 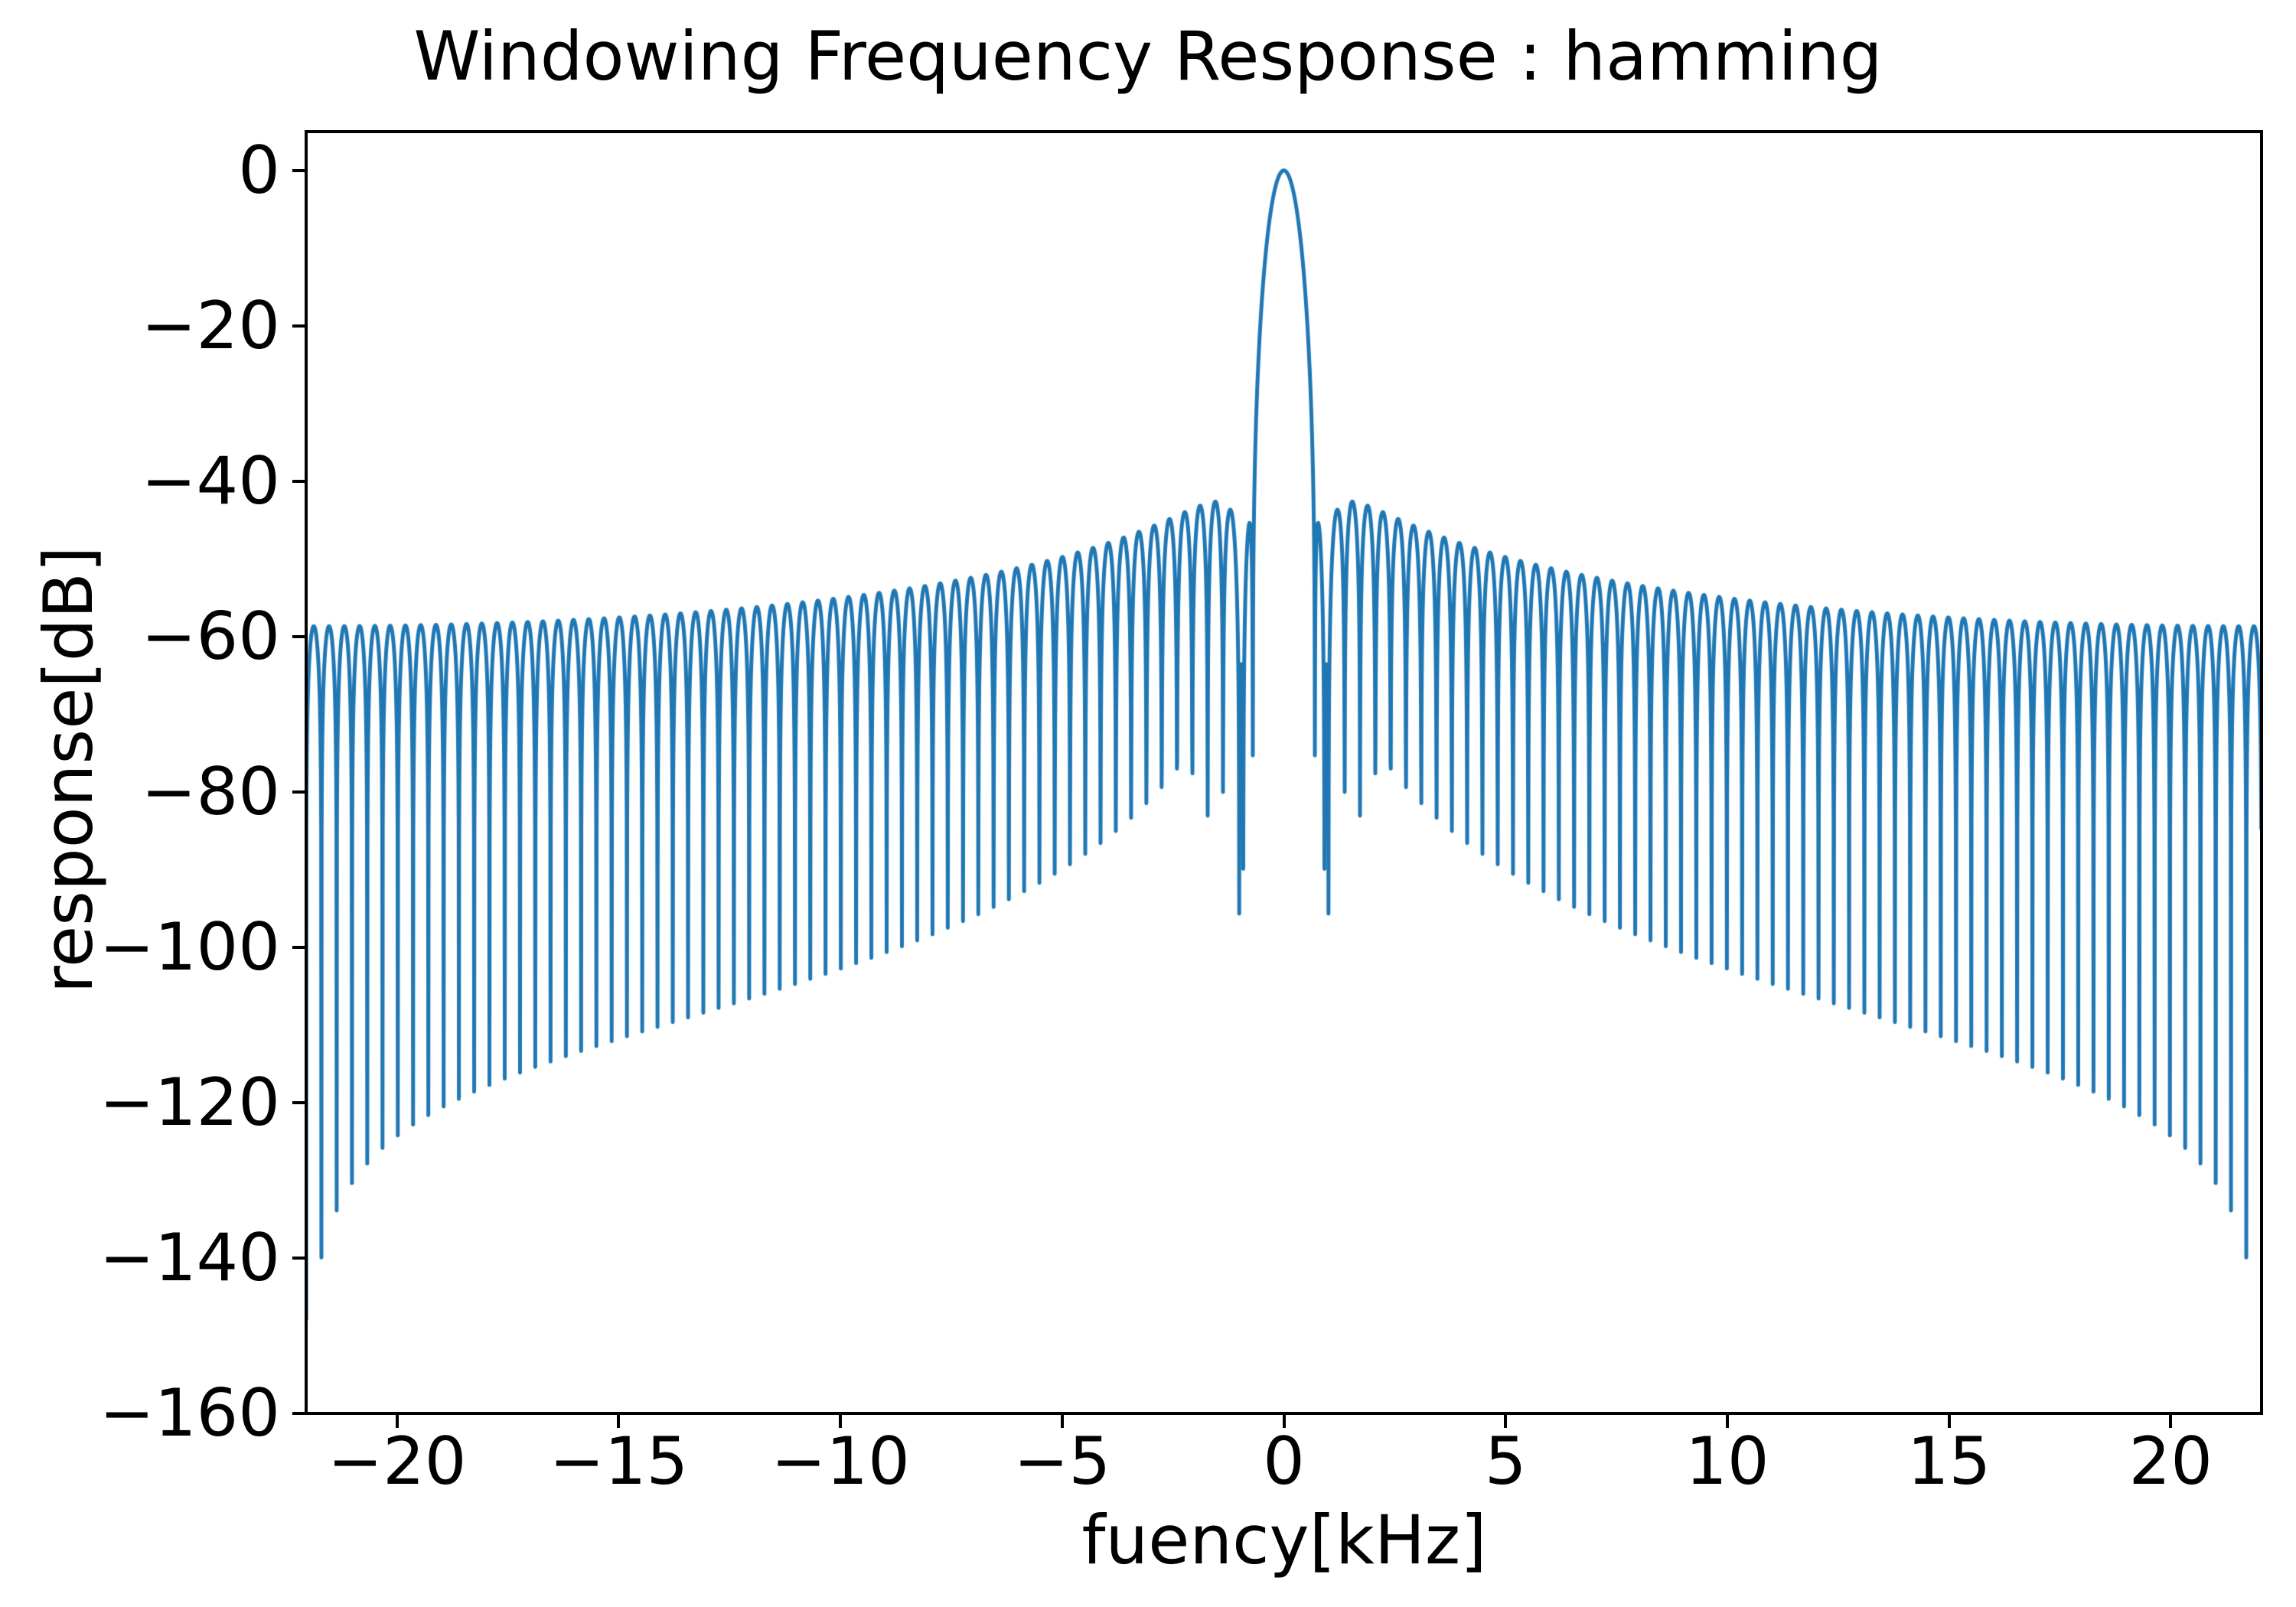 What do you see at coordinates (259, 170) in the screenshot?
I see `y-tick-label: 0` at bounding box center [259, 170].